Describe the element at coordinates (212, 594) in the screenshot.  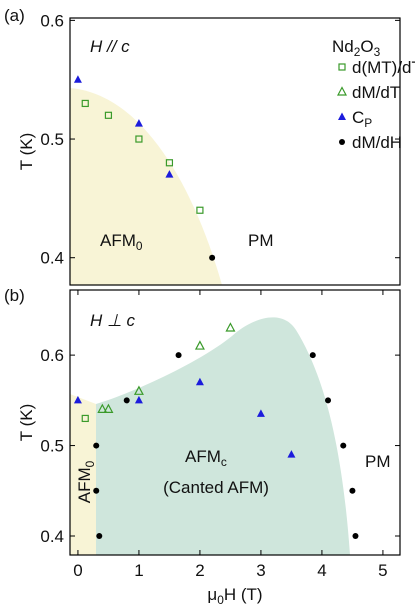
I see `x-axis-label-part: μ` at that location.